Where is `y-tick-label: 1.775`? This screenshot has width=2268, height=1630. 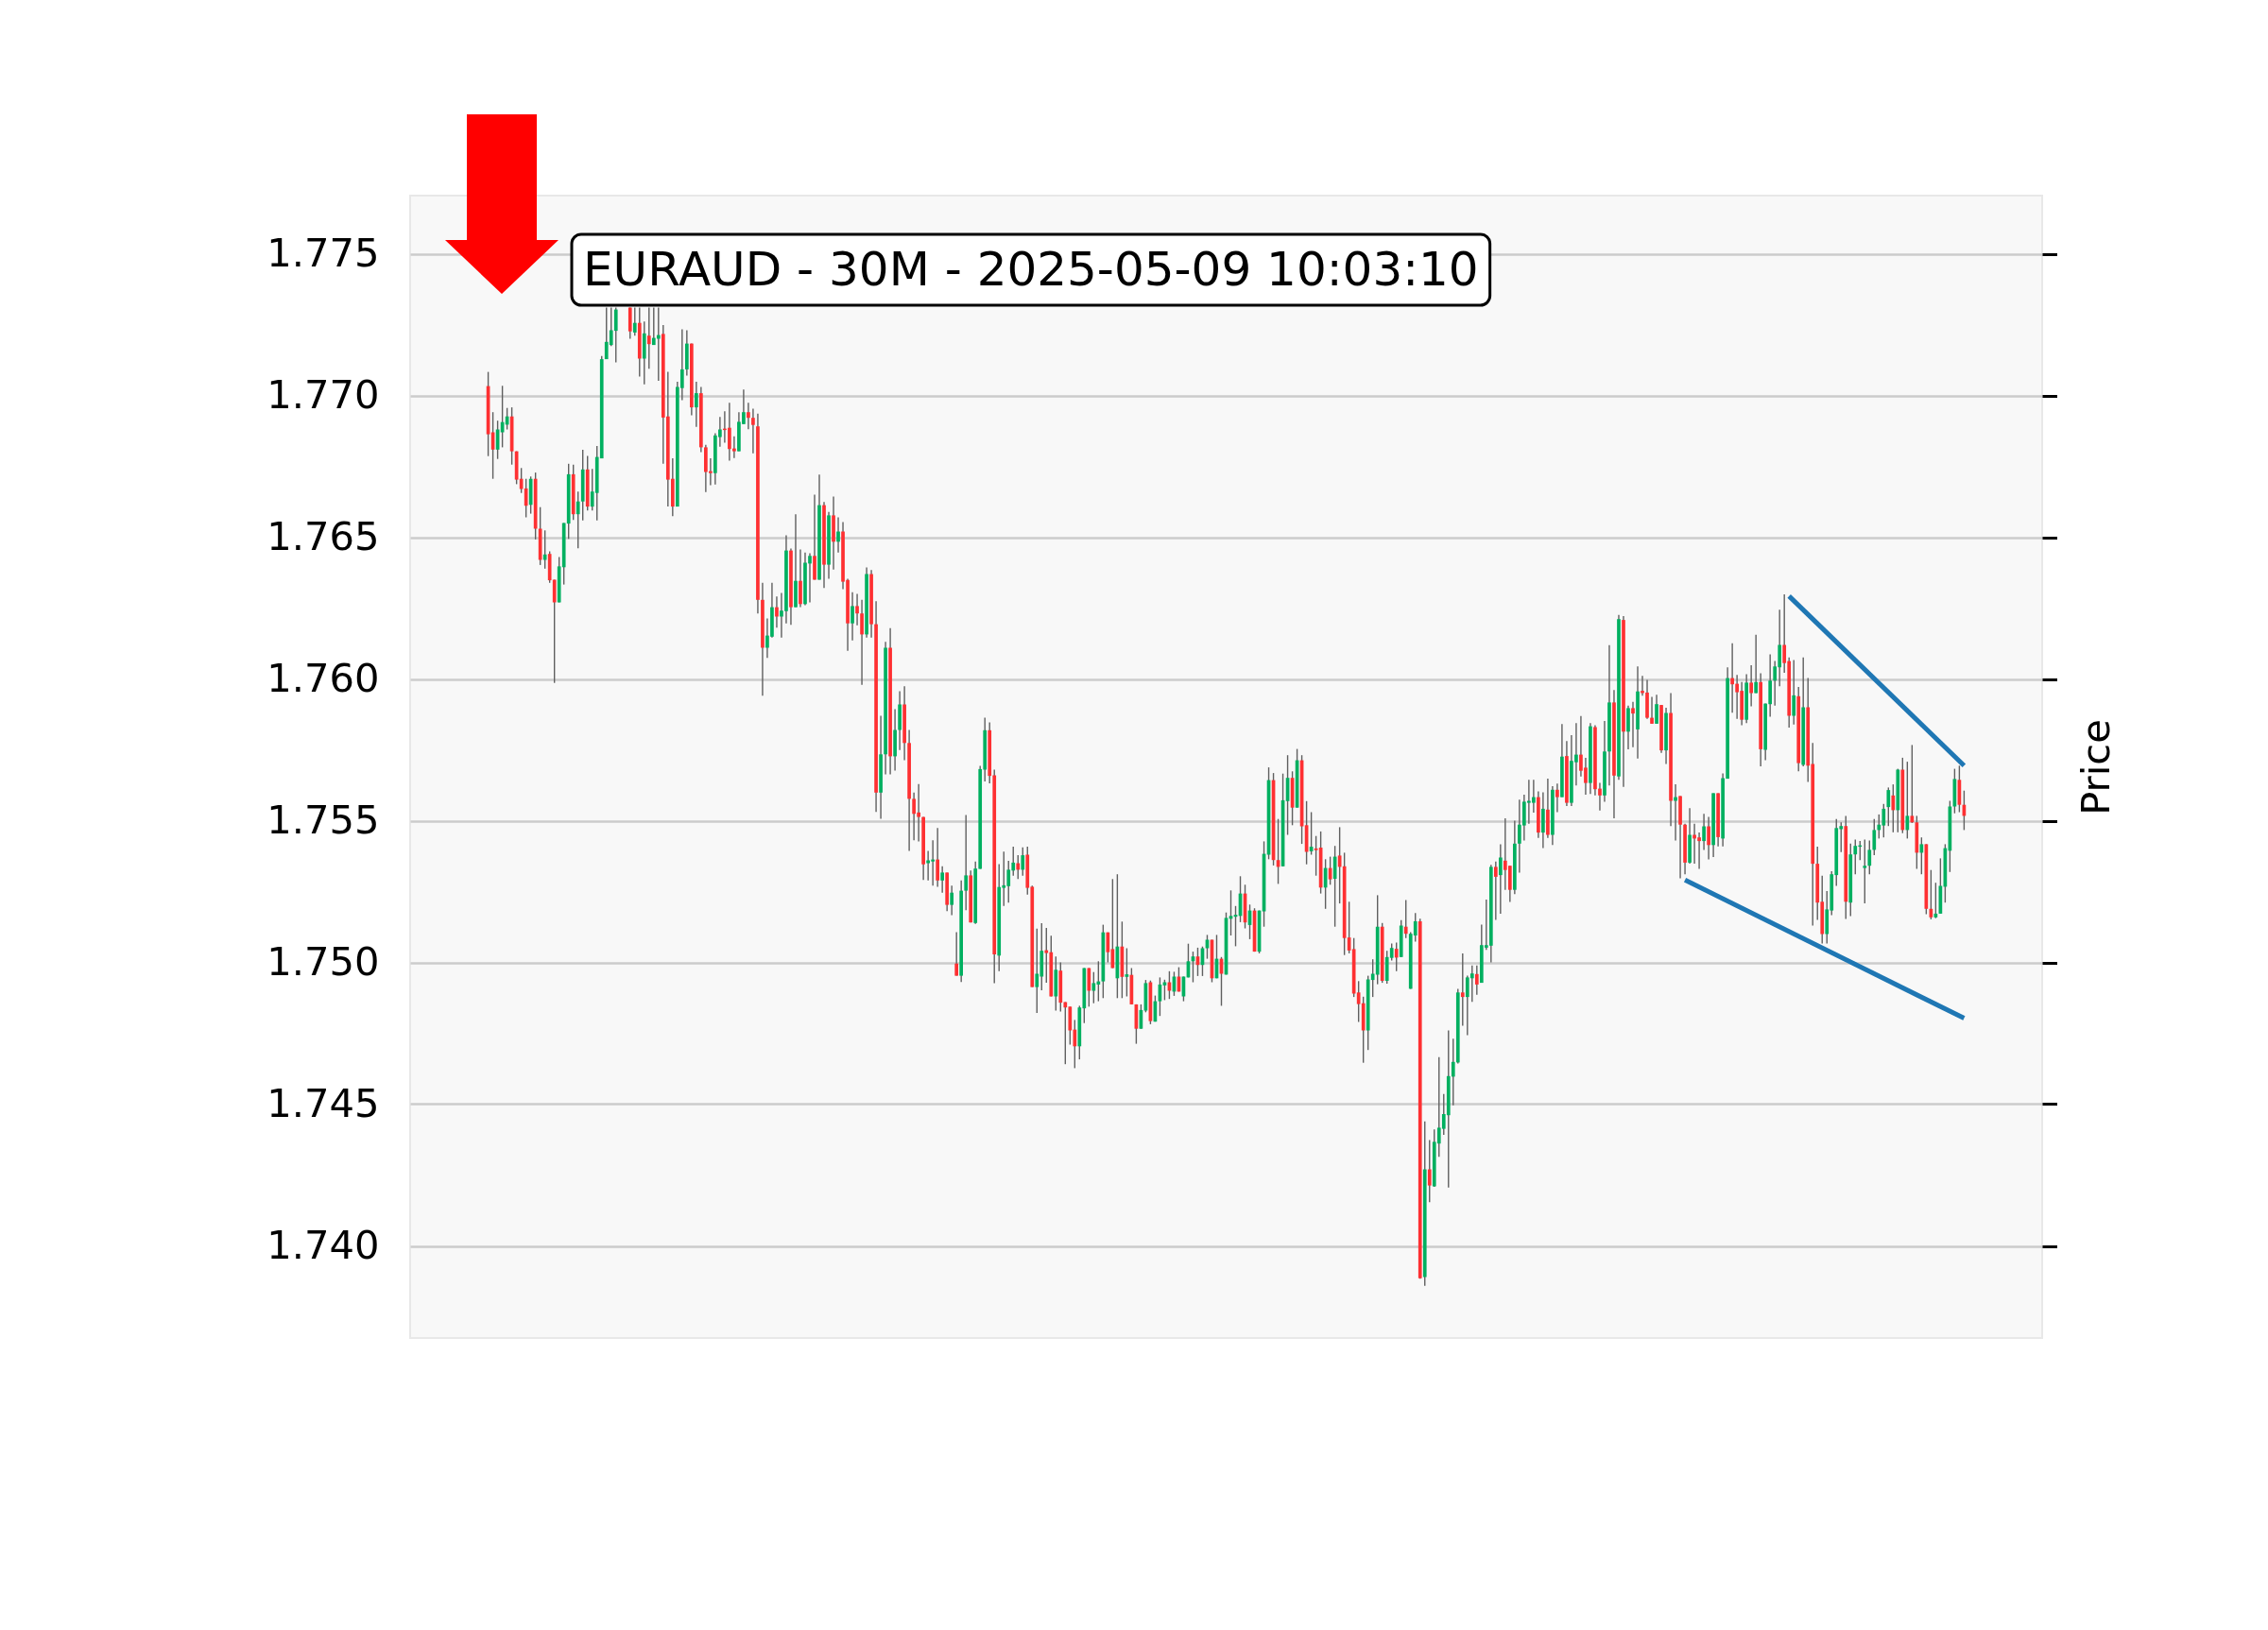
y-tick-label: 1.775 is located at coordinates (323, 253).